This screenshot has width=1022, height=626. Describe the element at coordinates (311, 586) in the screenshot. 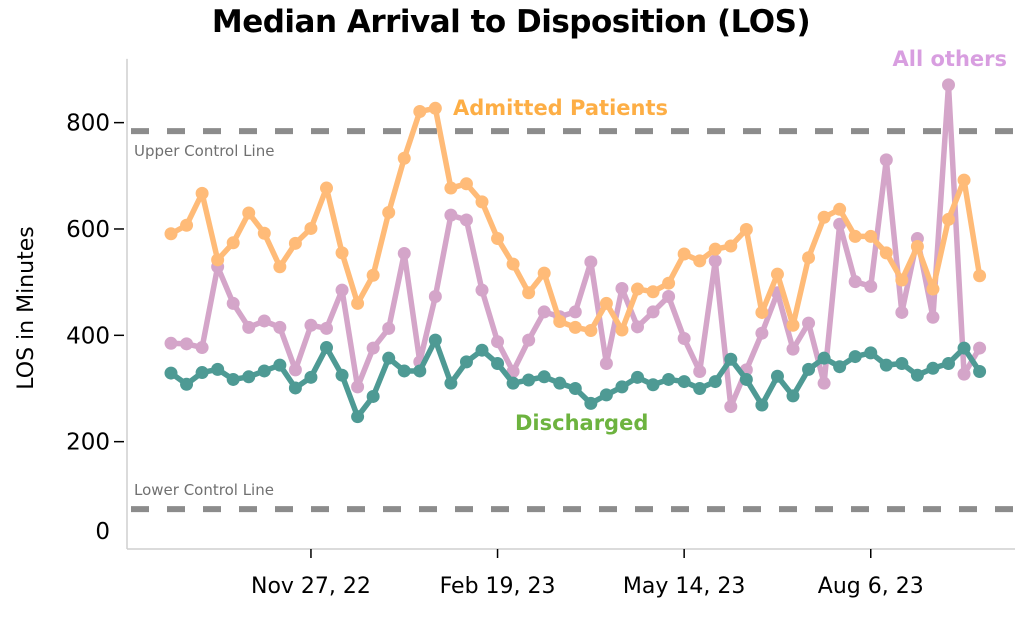

I see `x-tick-label: Nov 27, 22` at that location.